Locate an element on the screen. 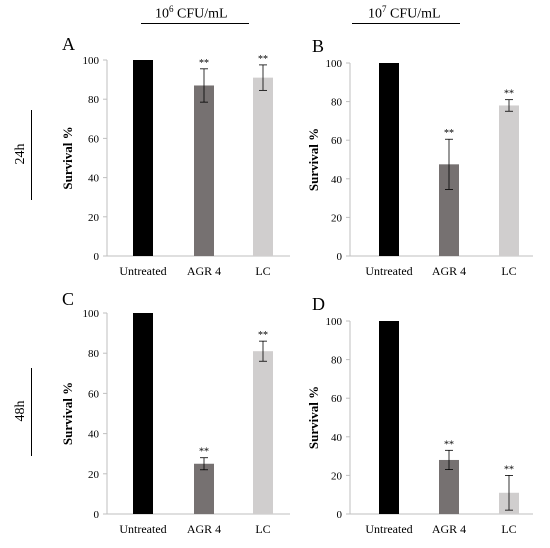  column-title-1: 106 CFU/mL is located at coordinates (191, 13).